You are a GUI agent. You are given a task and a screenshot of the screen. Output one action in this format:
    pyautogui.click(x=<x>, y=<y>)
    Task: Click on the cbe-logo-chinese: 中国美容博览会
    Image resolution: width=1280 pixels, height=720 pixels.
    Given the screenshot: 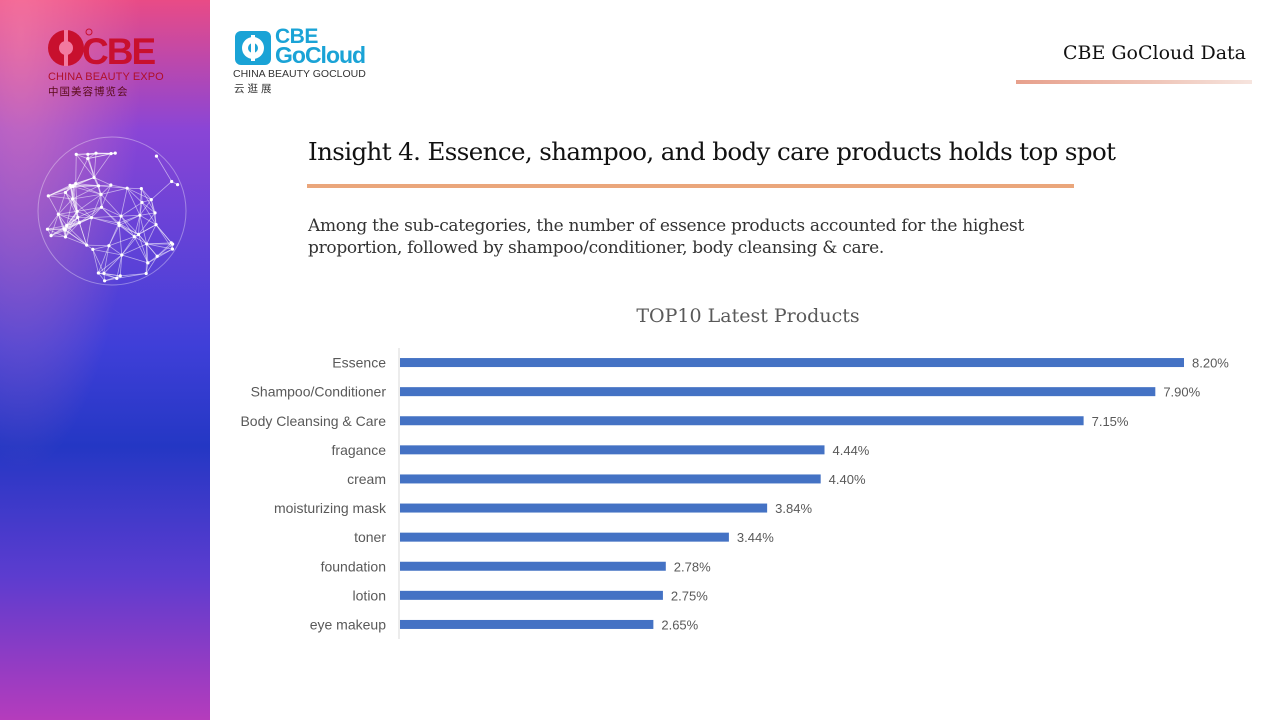 What is the action you would take?
    pyautogui.click(x=88, y=92)
    